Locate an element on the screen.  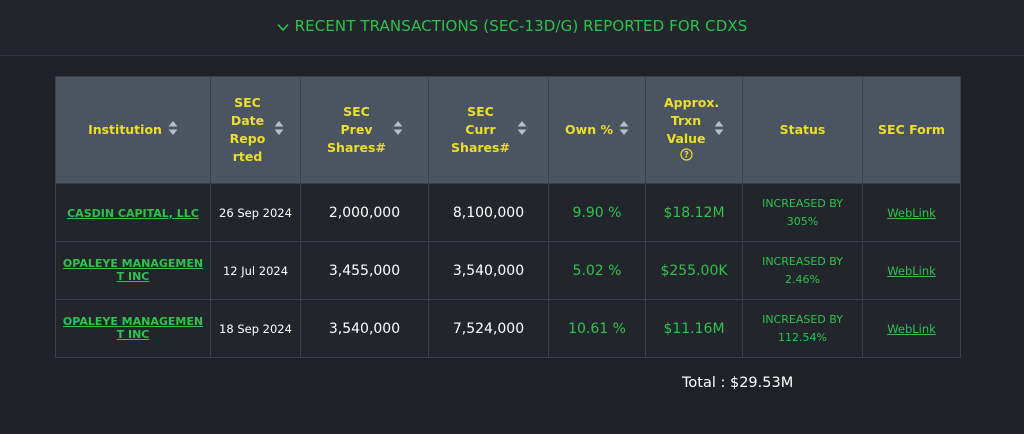
column-header: SEC Curr Shares# is located at coordinates (488, 130).